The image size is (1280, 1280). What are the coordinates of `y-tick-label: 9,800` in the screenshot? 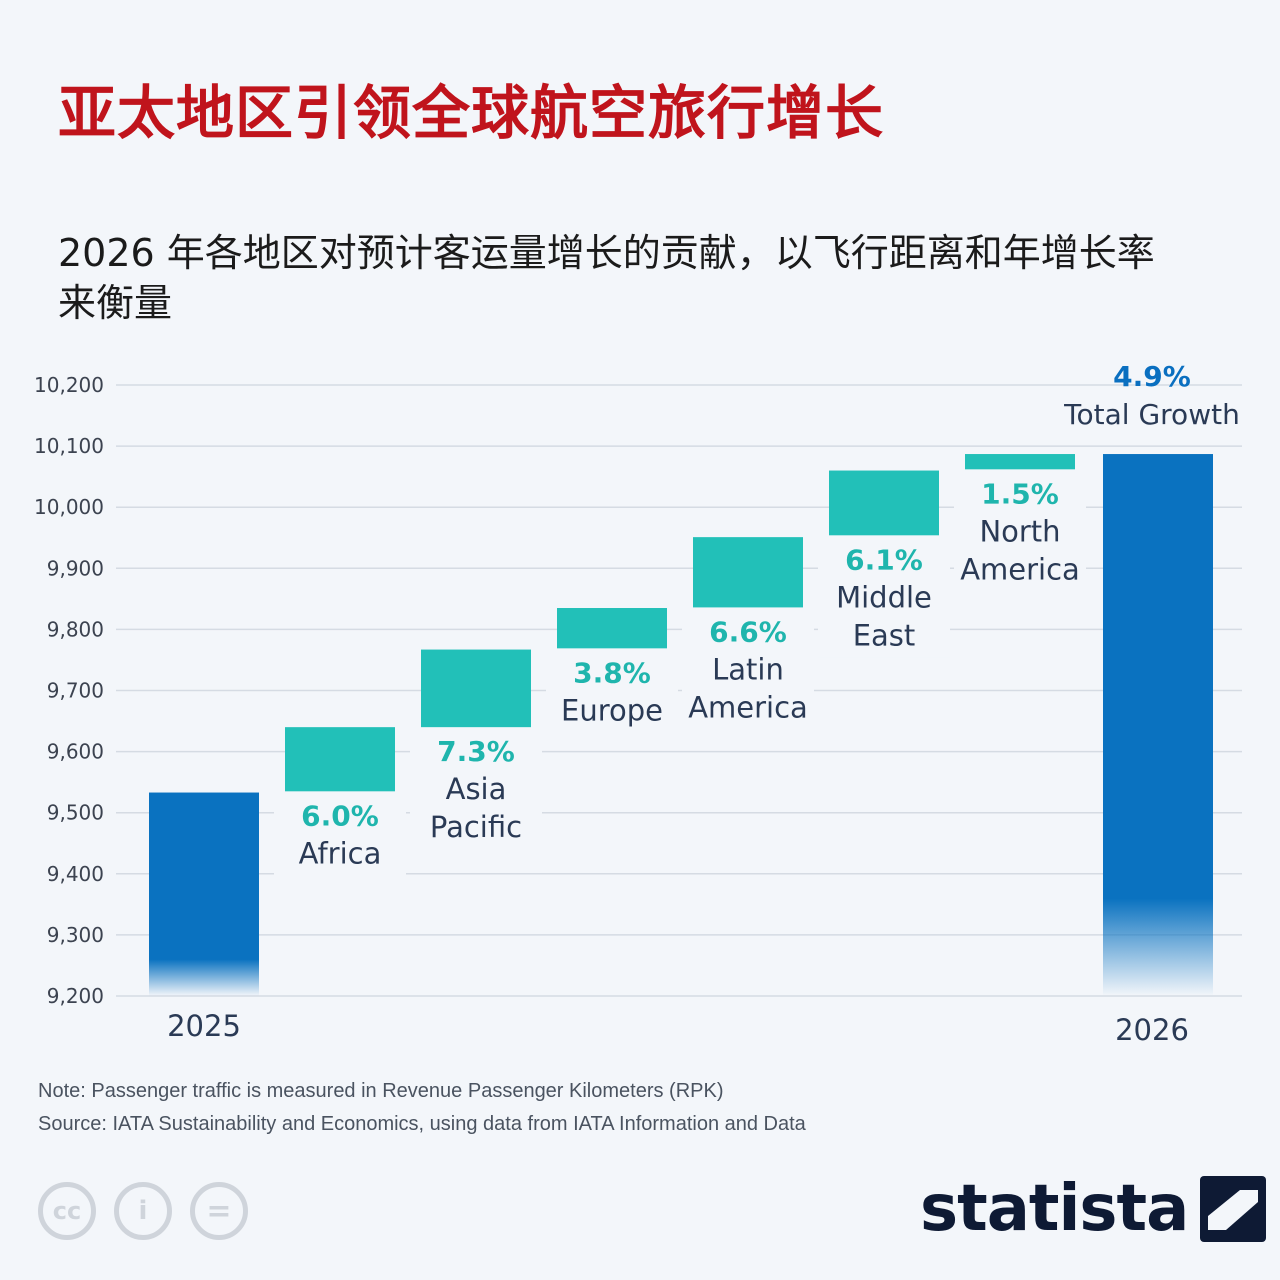 It's located at (75, 629).